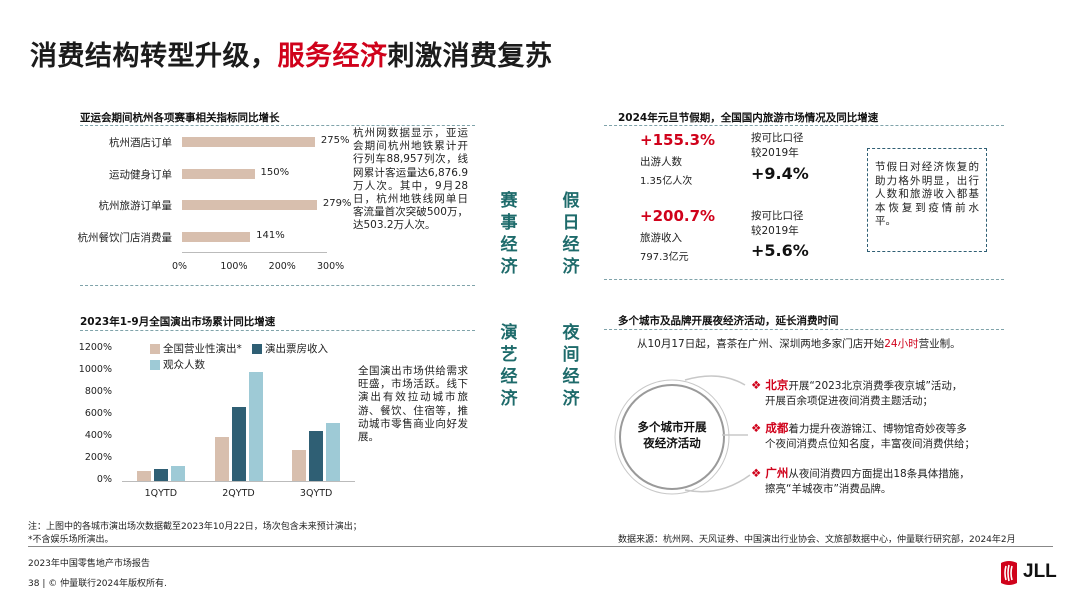 Image resolution: width=1080 pixels, height=607 pixels. I want to click on night-circle-label: 多个城市开展 夜经济活动, so click(672, 435).